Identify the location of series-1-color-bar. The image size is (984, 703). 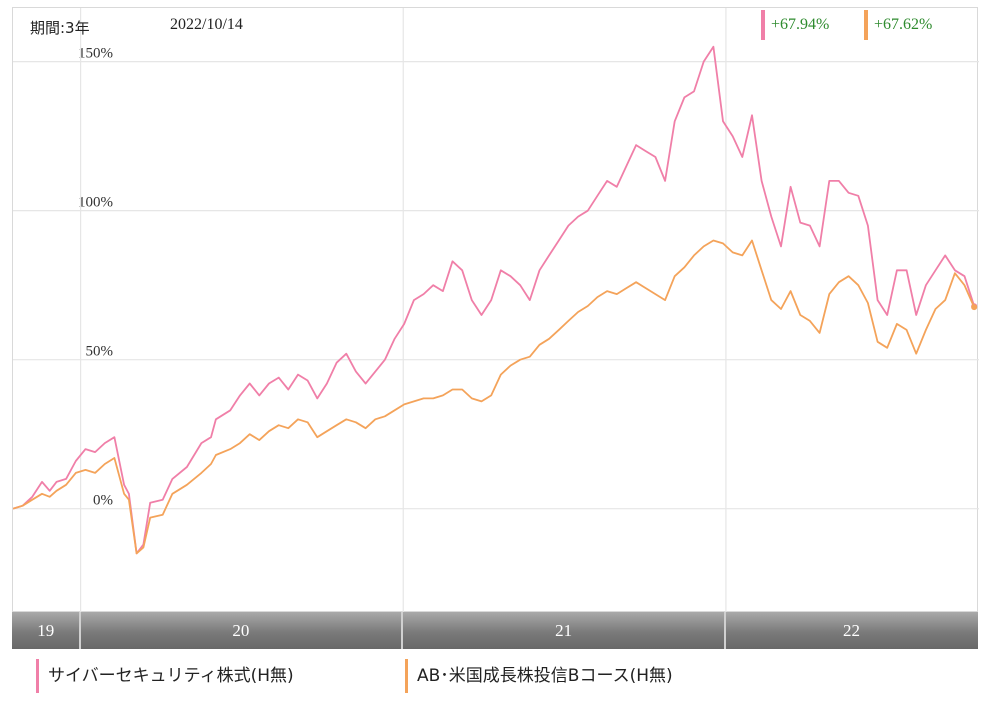
(763, 25).